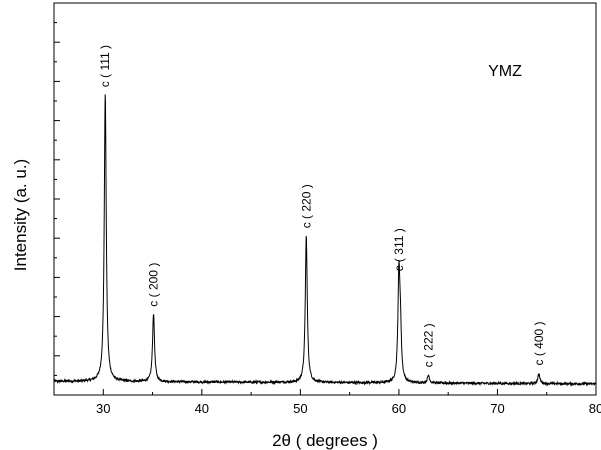 The height and width of the screenshot is (450, 601). Describe the element at coordinates (539, 343) in the screenshot. I see `peak-label: c ( 400 )` at that location.